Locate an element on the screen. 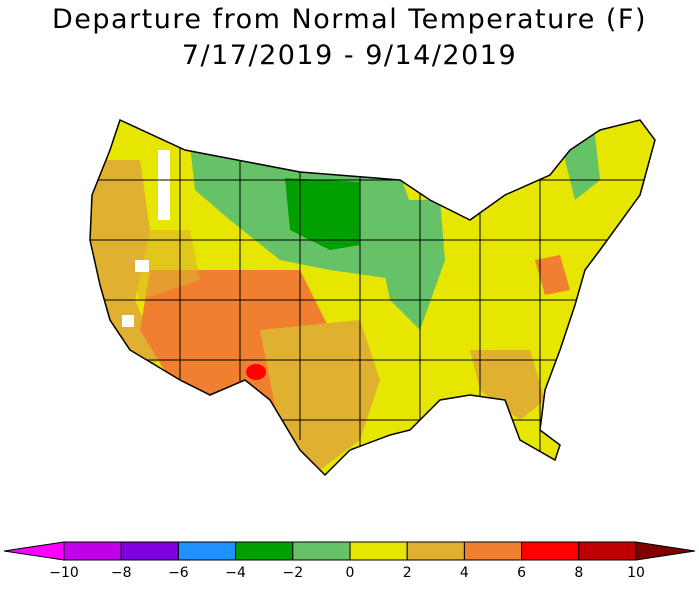  map-title: Departure from Normal Temperature (F) is located at coordinates (349, 19).